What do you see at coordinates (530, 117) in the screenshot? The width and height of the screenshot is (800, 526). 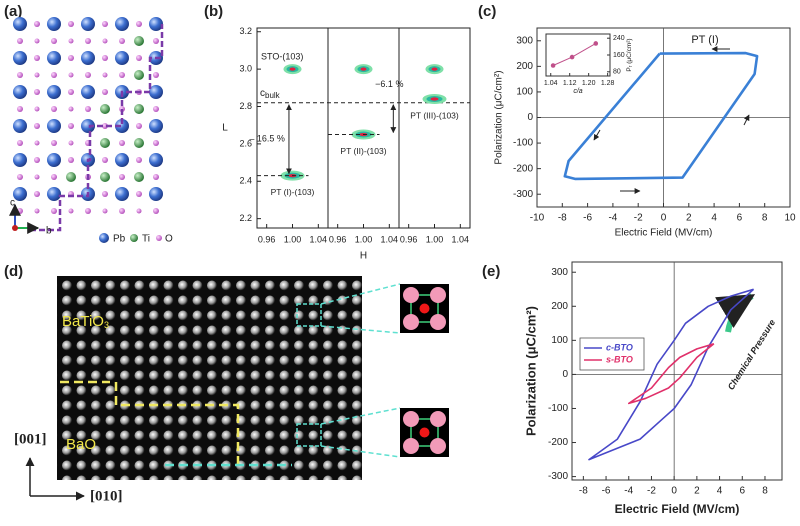 I see `y-tick-label: 0` at bounding box center [530, 117].